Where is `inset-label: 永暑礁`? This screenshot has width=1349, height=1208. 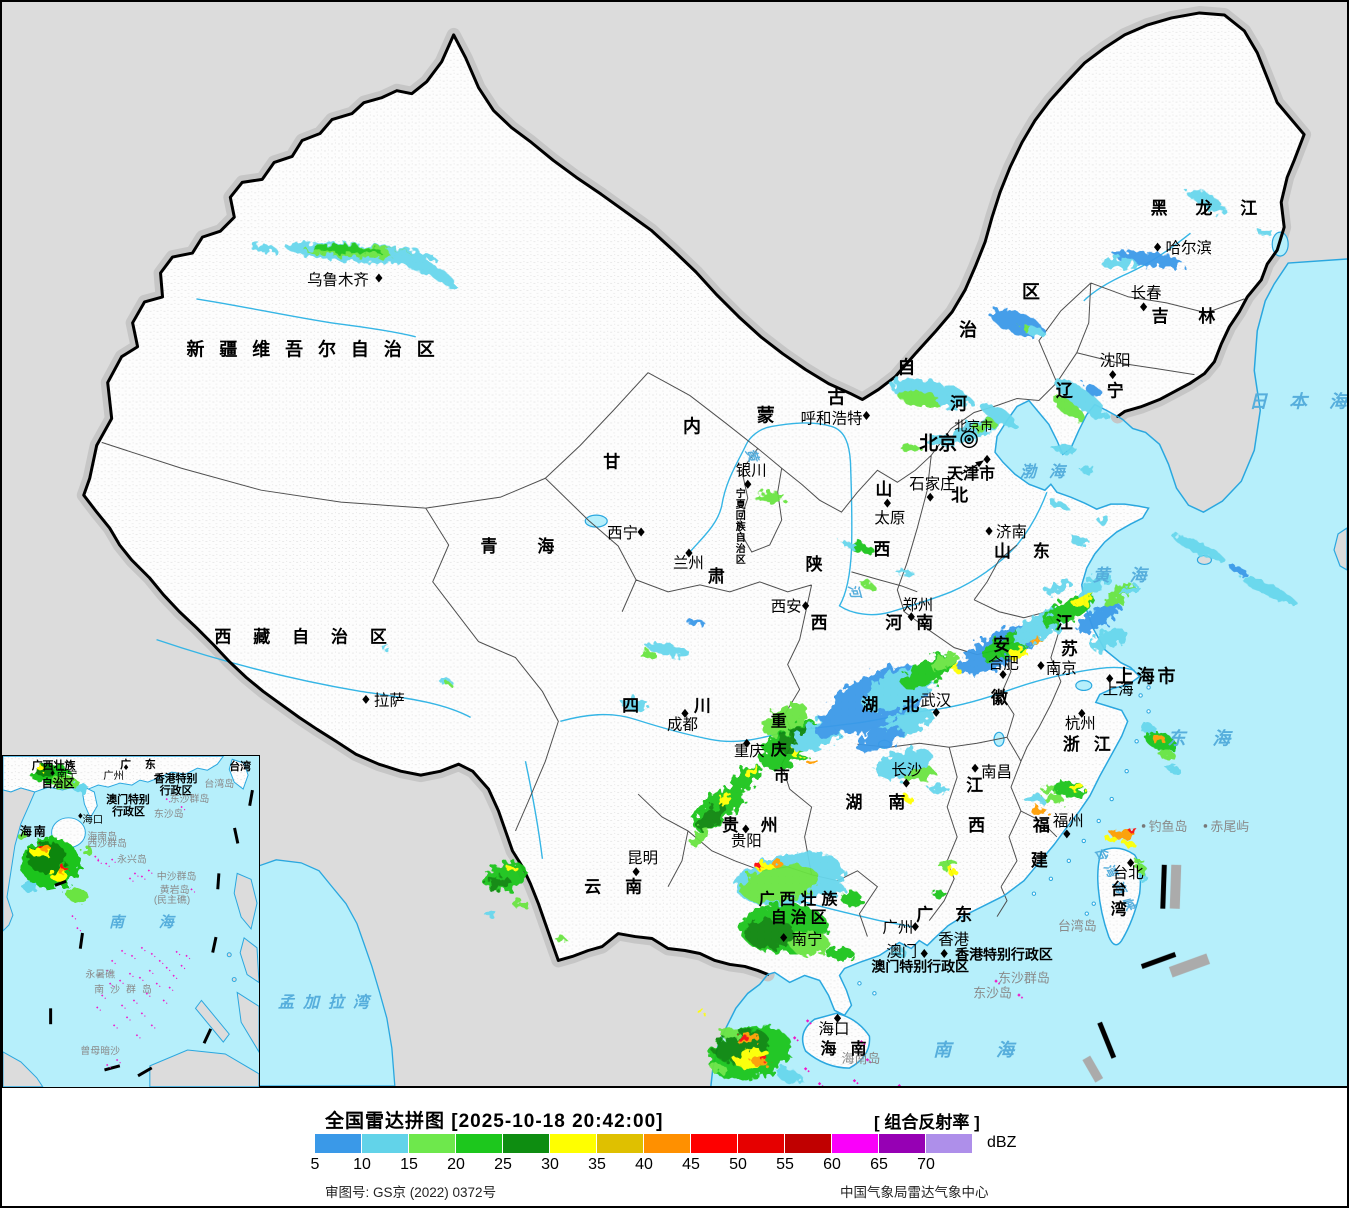 inset-label: 永暑礁 is located at coordinates (100, 974).